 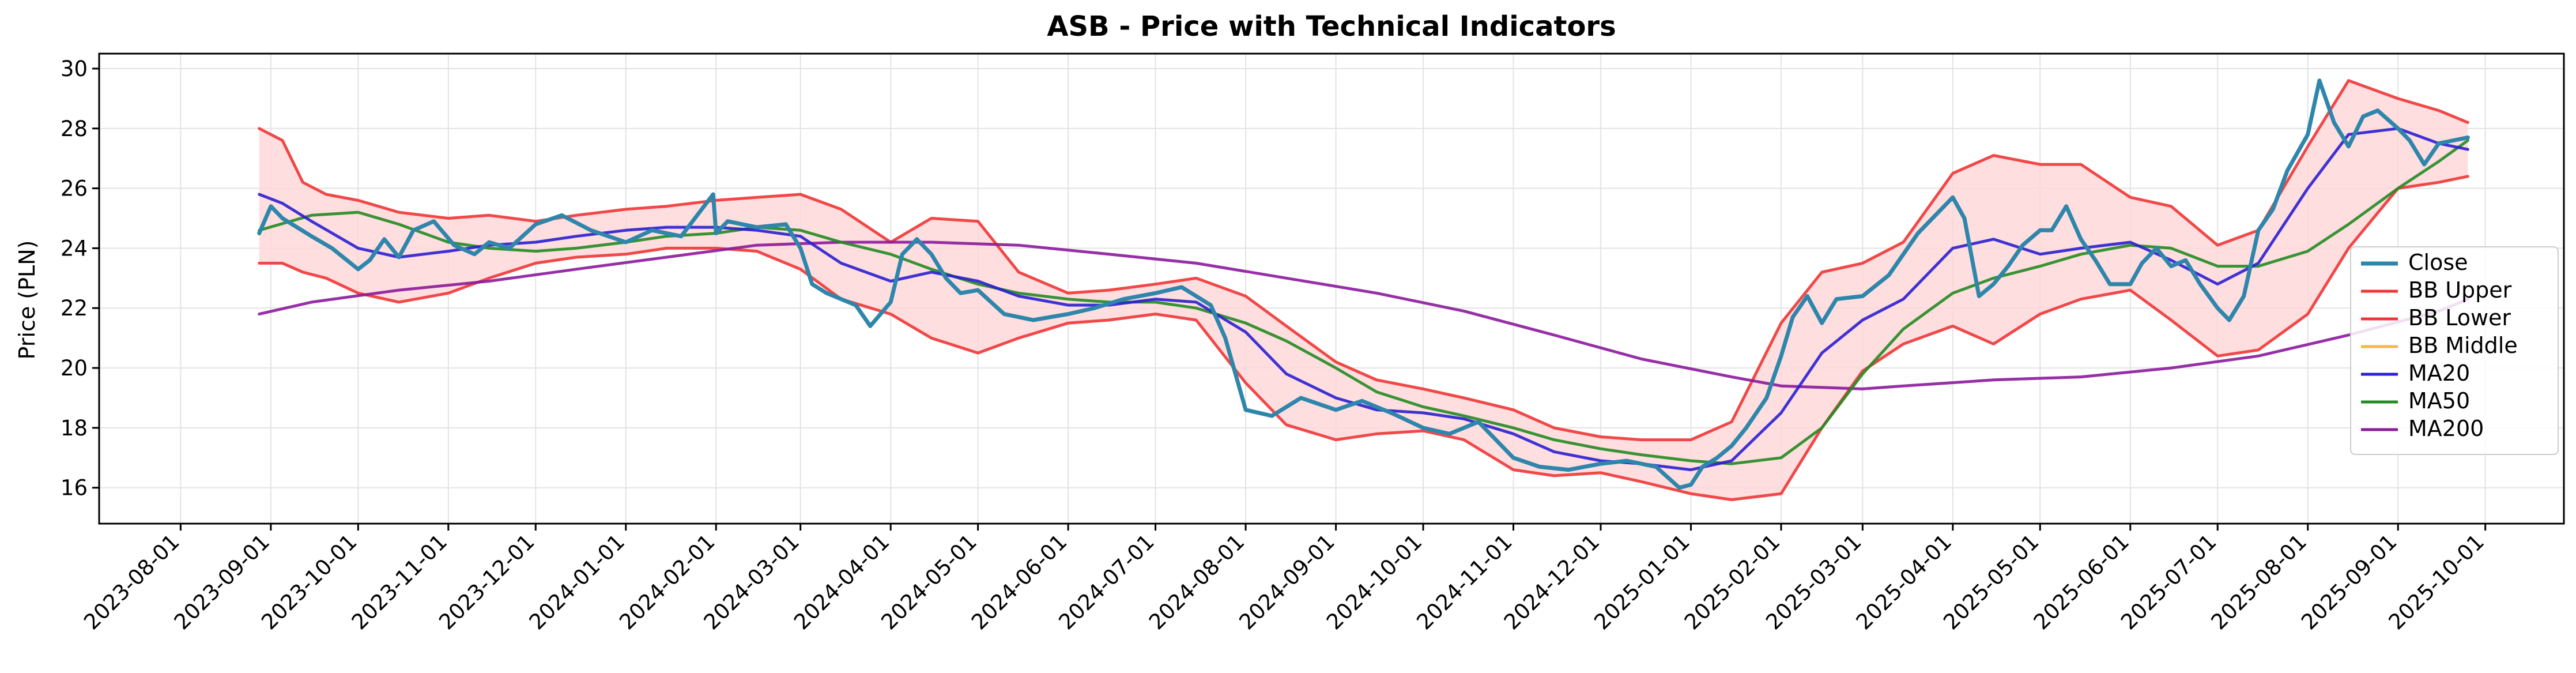 I want to click on x-tick-label: 2024-01-01, so click(x=577, y=581).